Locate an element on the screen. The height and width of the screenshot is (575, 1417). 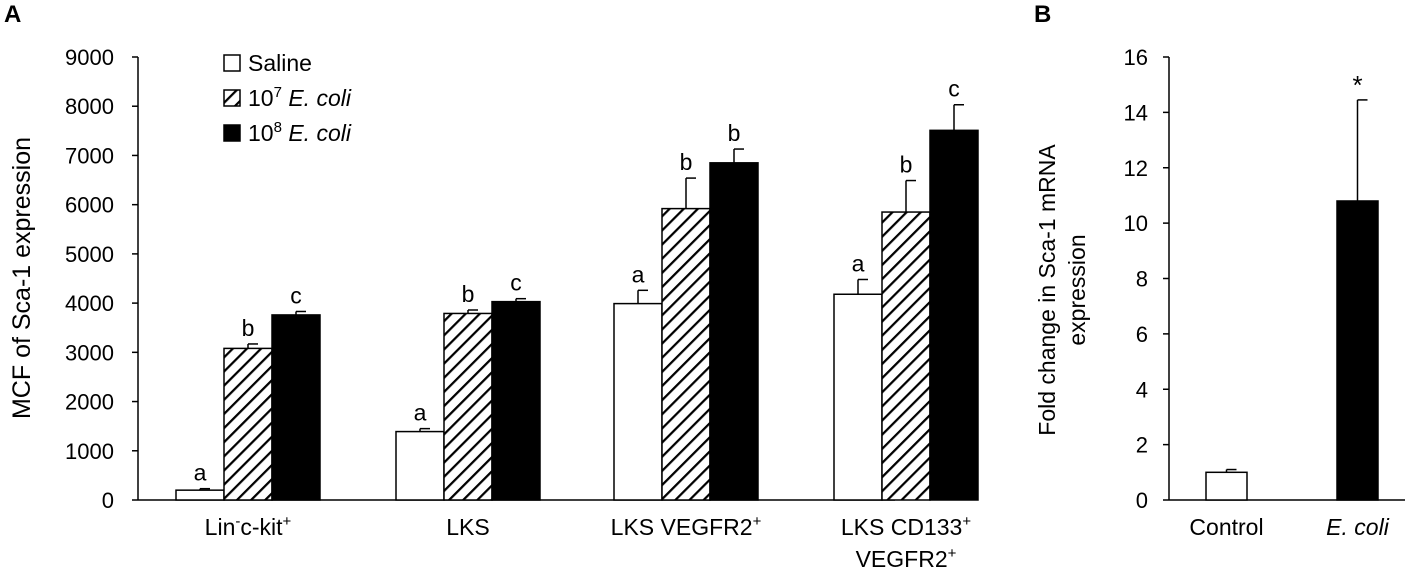
panel-b-significance-marker: * is located at coordinates (1357, 85).